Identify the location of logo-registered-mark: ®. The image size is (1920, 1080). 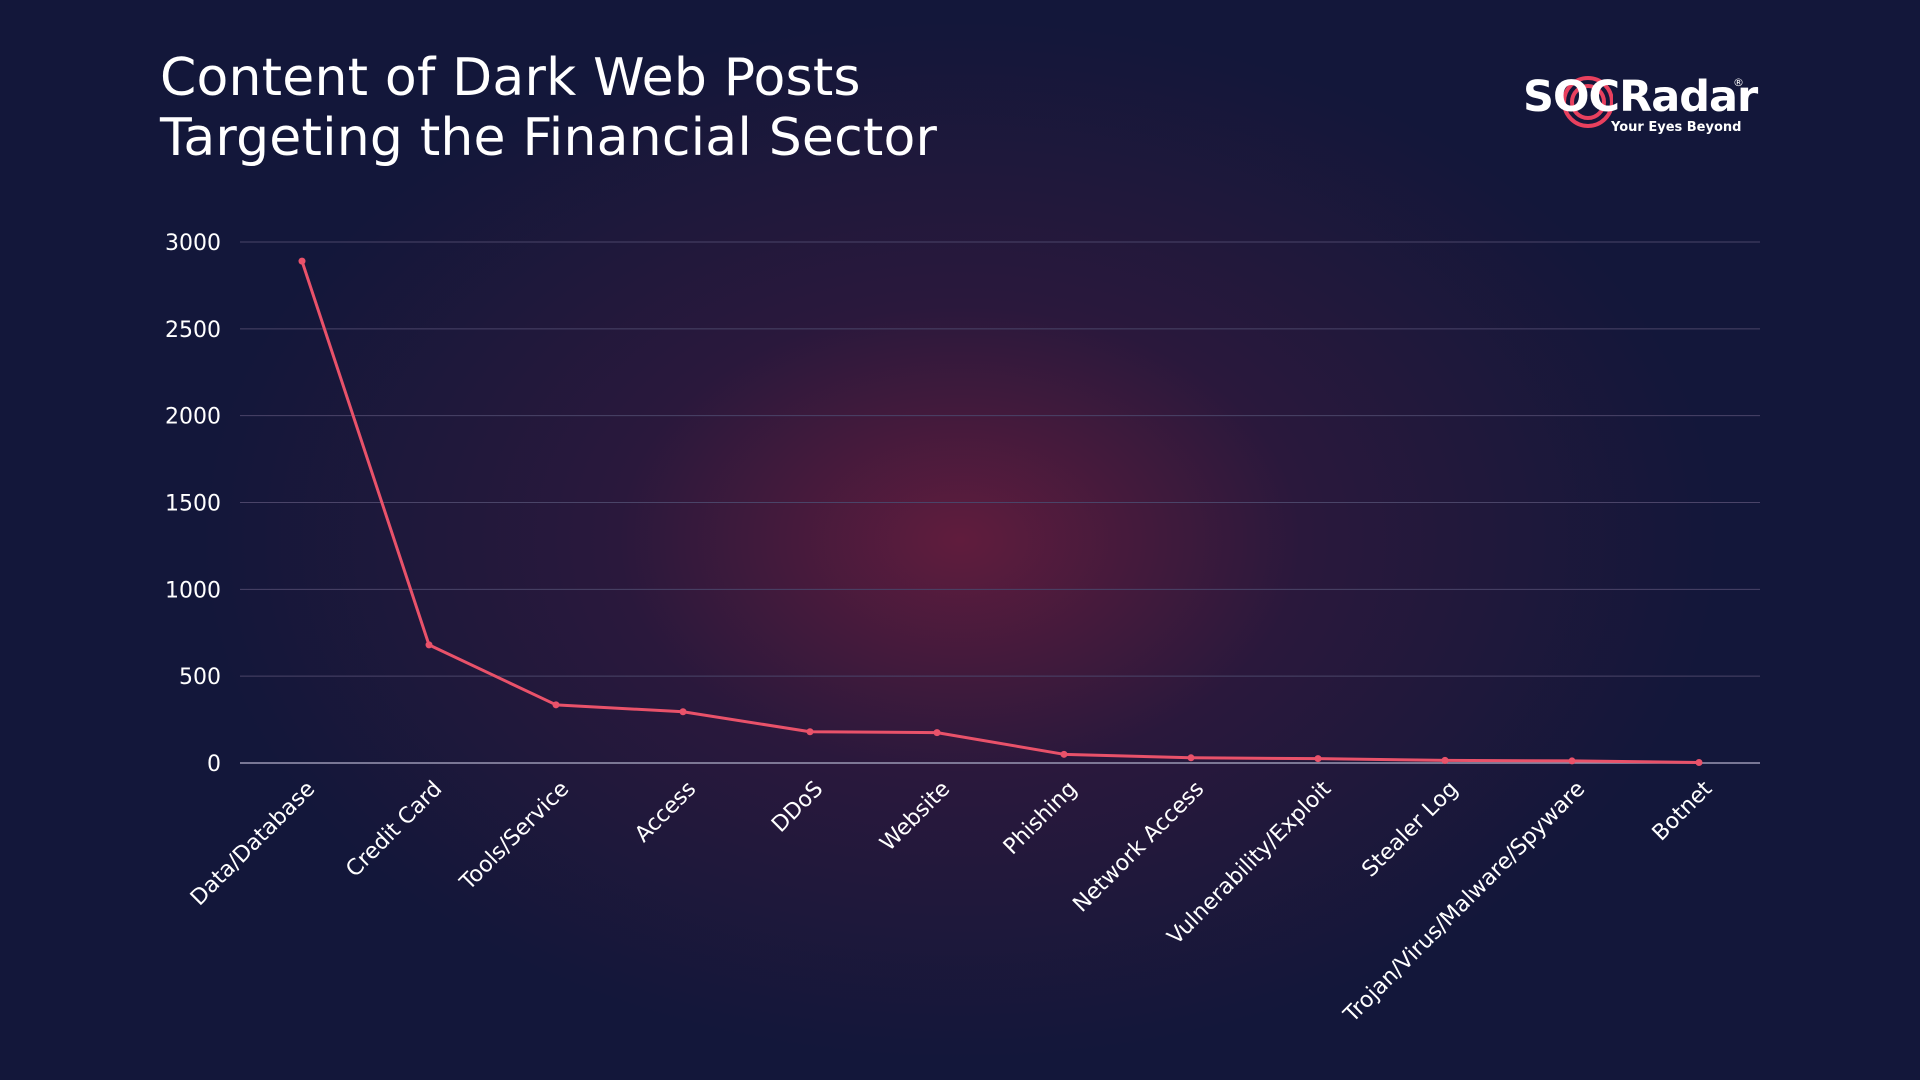
(1738, 82).